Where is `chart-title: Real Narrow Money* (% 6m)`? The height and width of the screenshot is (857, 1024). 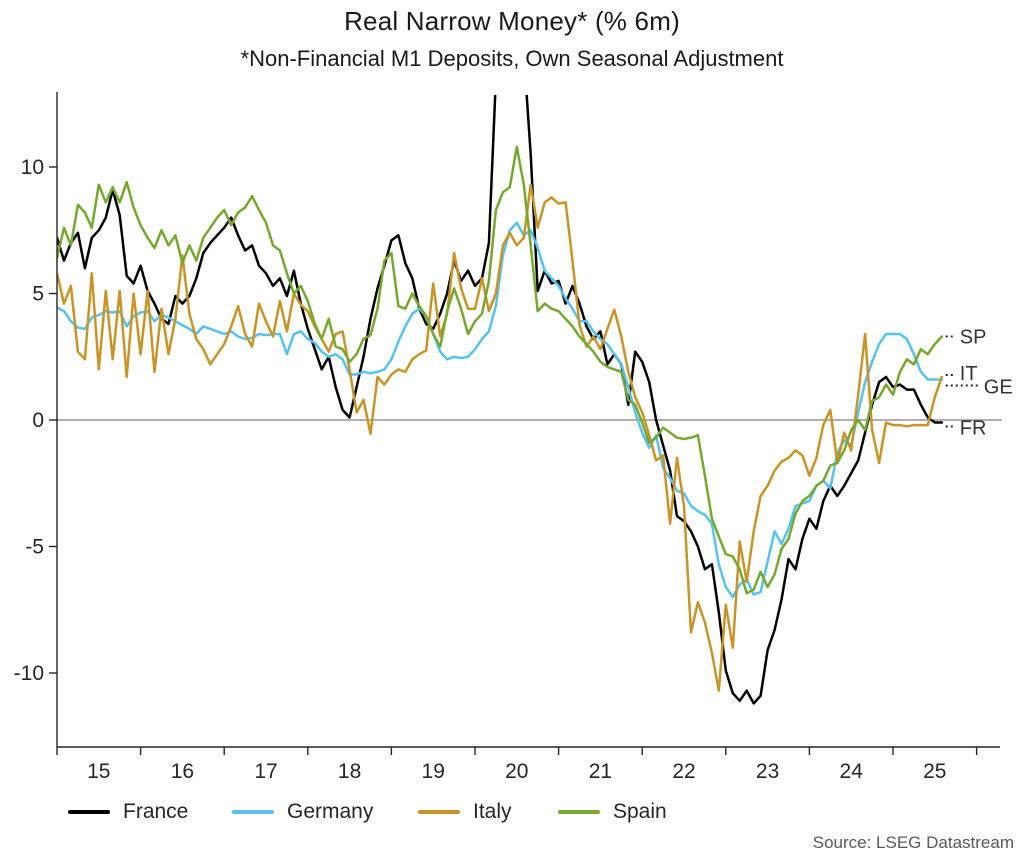 chart-title: Real Narrow Money* (% 6m) is located at coordinates (512, 21).